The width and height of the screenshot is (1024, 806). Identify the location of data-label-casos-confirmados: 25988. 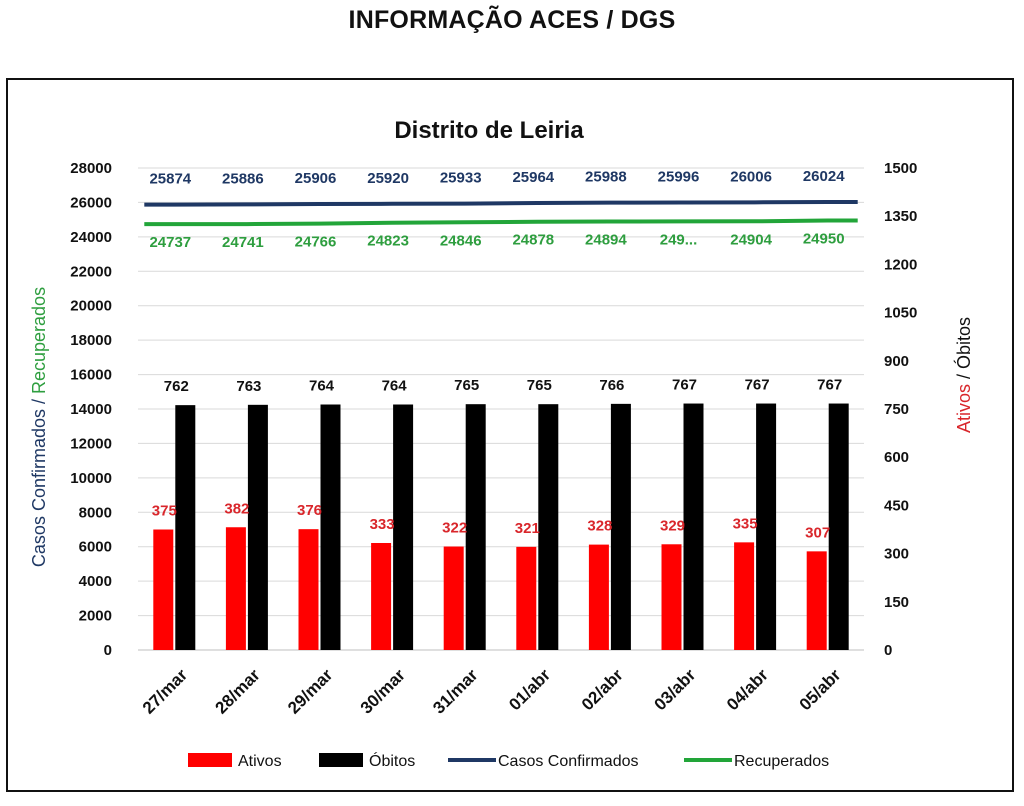
(606, 177).